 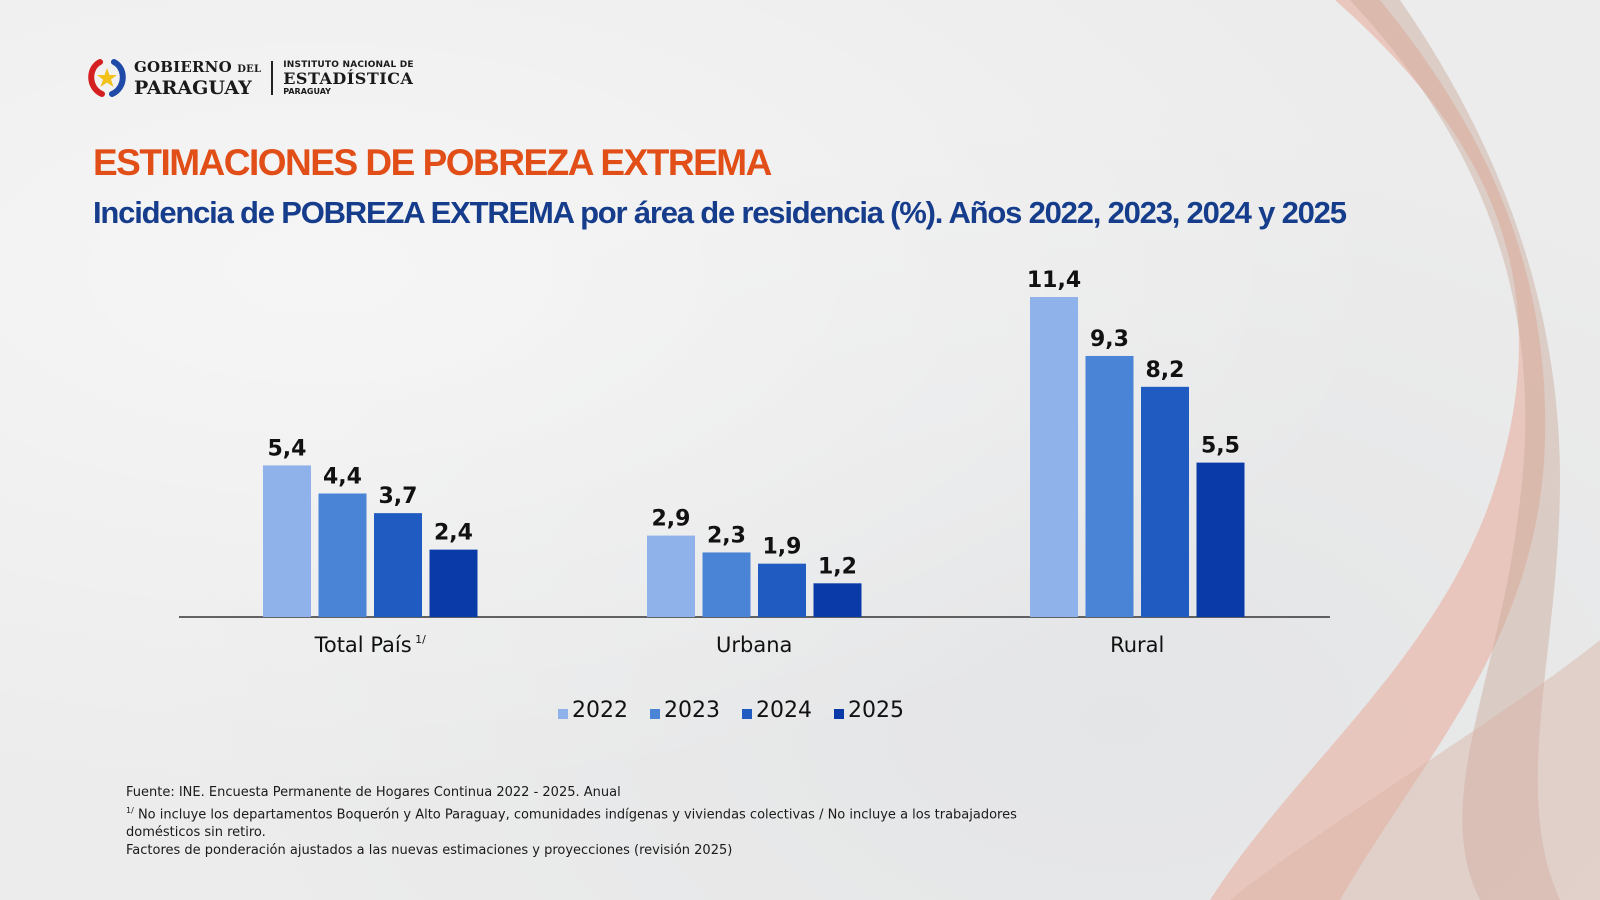 What do you see at coordinates (1165, 370) in the screenshot?
I see `data-label: 8,2` at bounding box center [1165, 370].